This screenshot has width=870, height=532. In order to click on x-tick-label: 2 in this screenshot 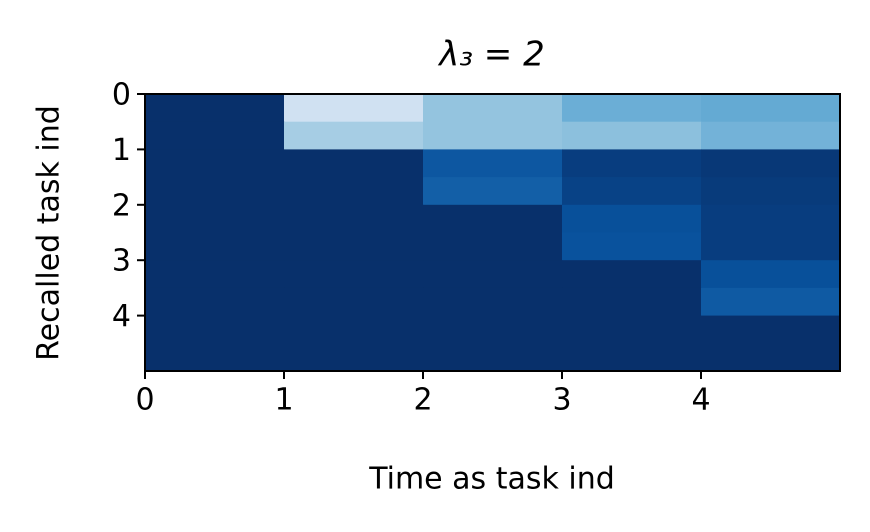, I will do `click(422, 400)`.